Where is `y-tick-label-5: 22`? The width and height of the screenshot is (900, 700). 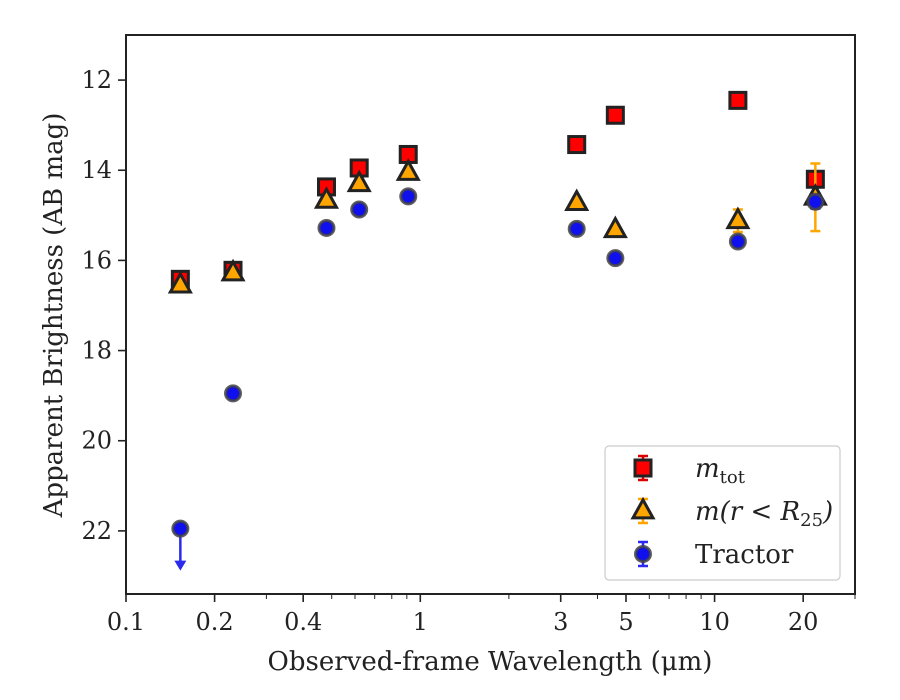
y-tick-label-5: 22 is located at coordinates (96, 531).